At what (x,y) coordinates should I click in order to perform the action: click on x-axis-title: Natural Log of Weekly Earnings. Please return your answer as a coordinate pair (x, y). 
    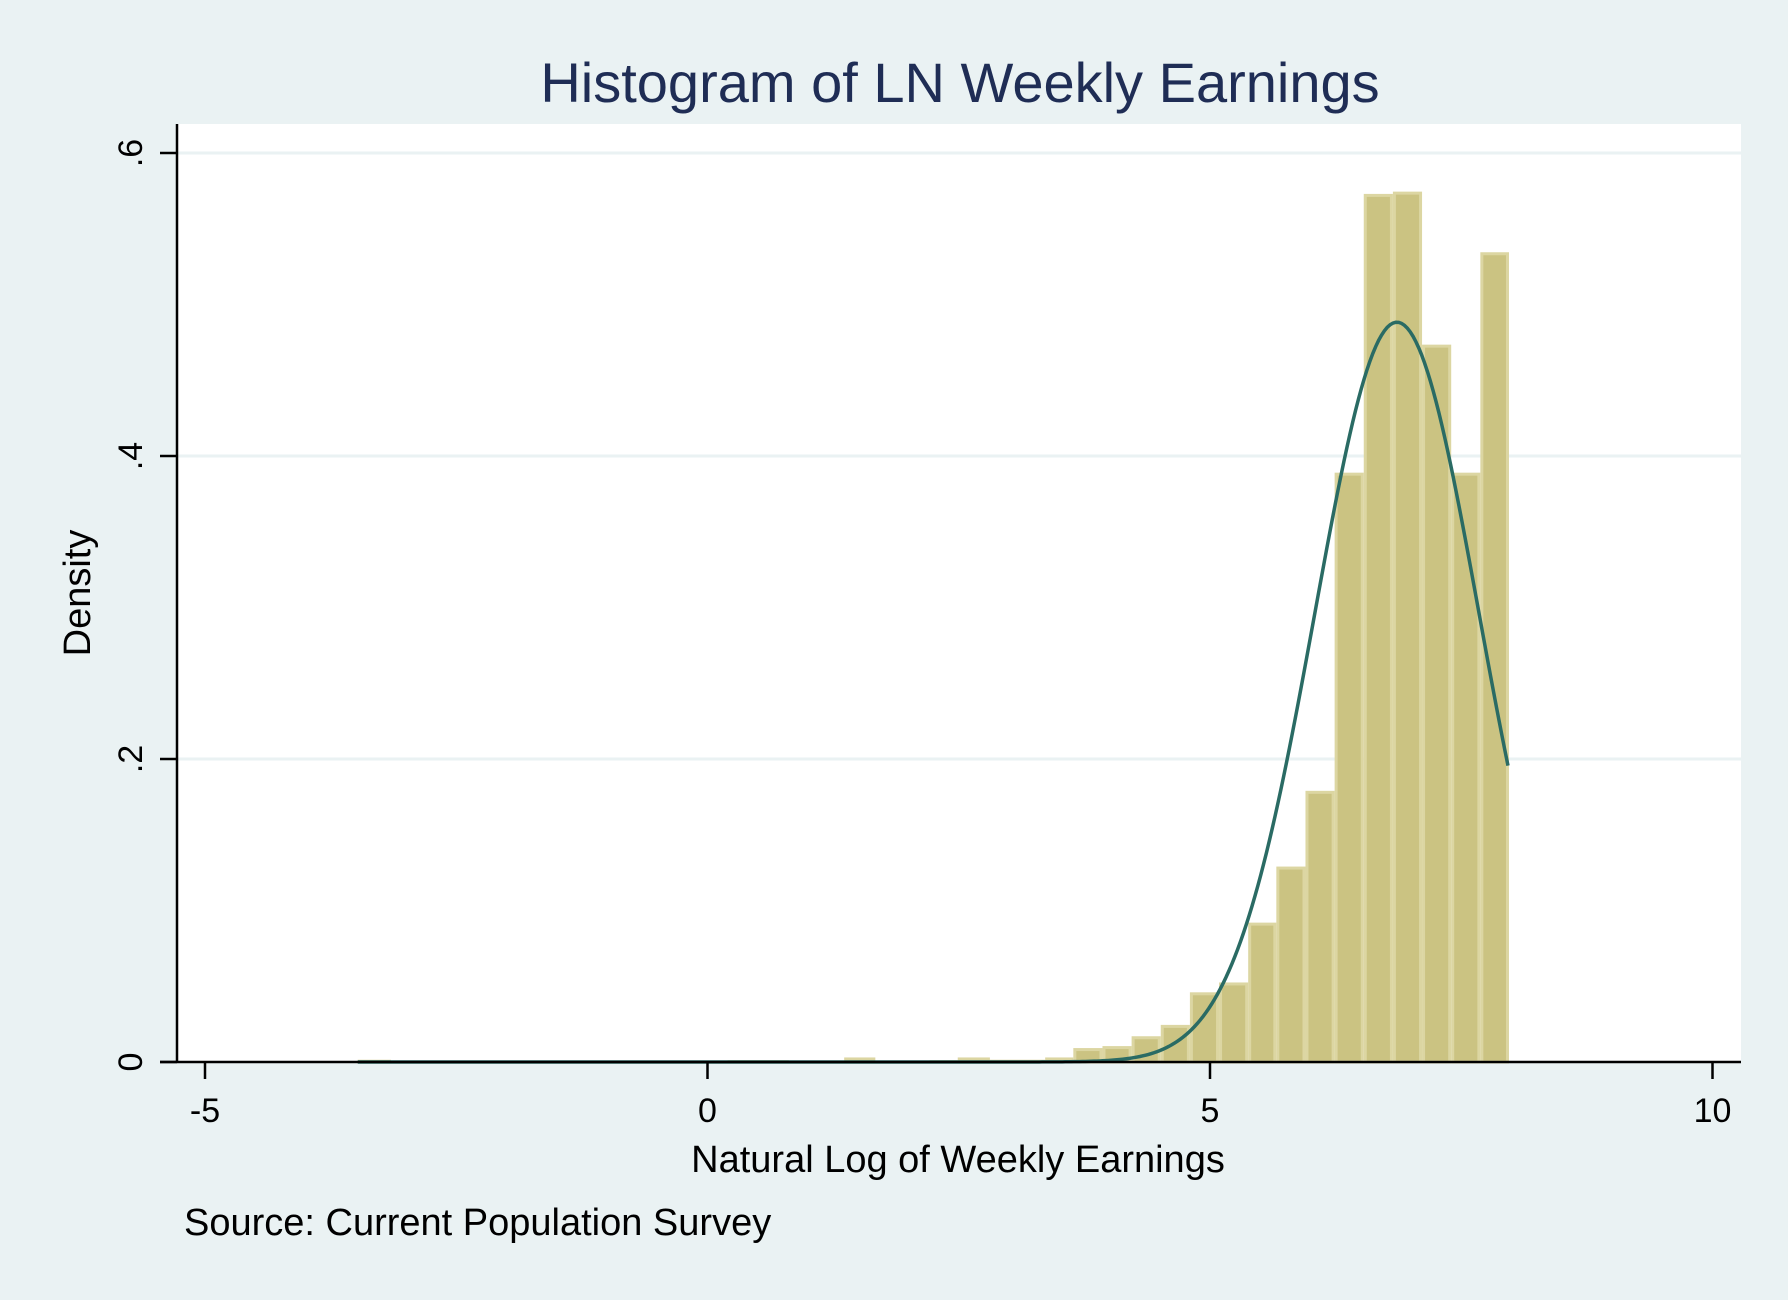
    Looking at the image, I should click on (958, 1160).